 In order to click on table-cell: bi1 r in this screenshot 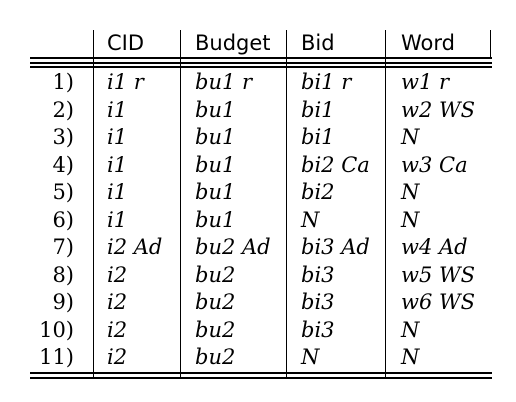, I will do `click(326, 82)`.